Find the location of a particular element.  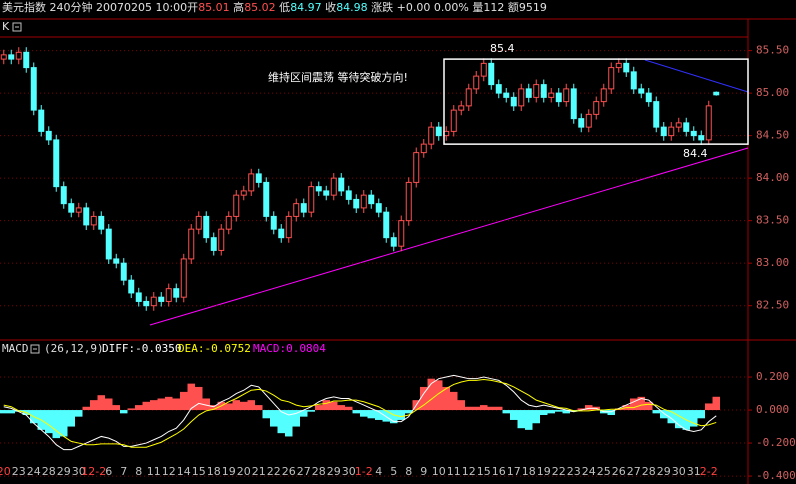

x-tick-label: 27 is located at coordinates (304, 471).